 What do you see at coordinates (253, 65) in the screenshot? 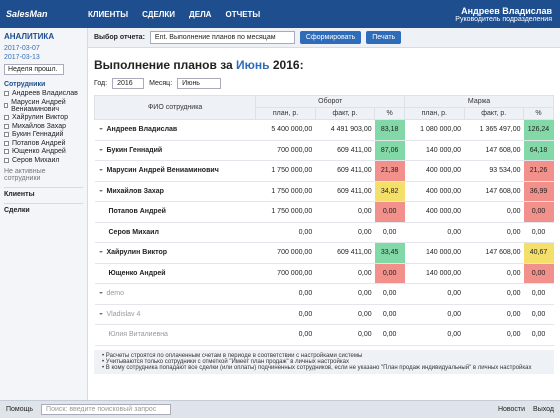
I see `heading-month: Июнь` at bounding box center [253, 65].